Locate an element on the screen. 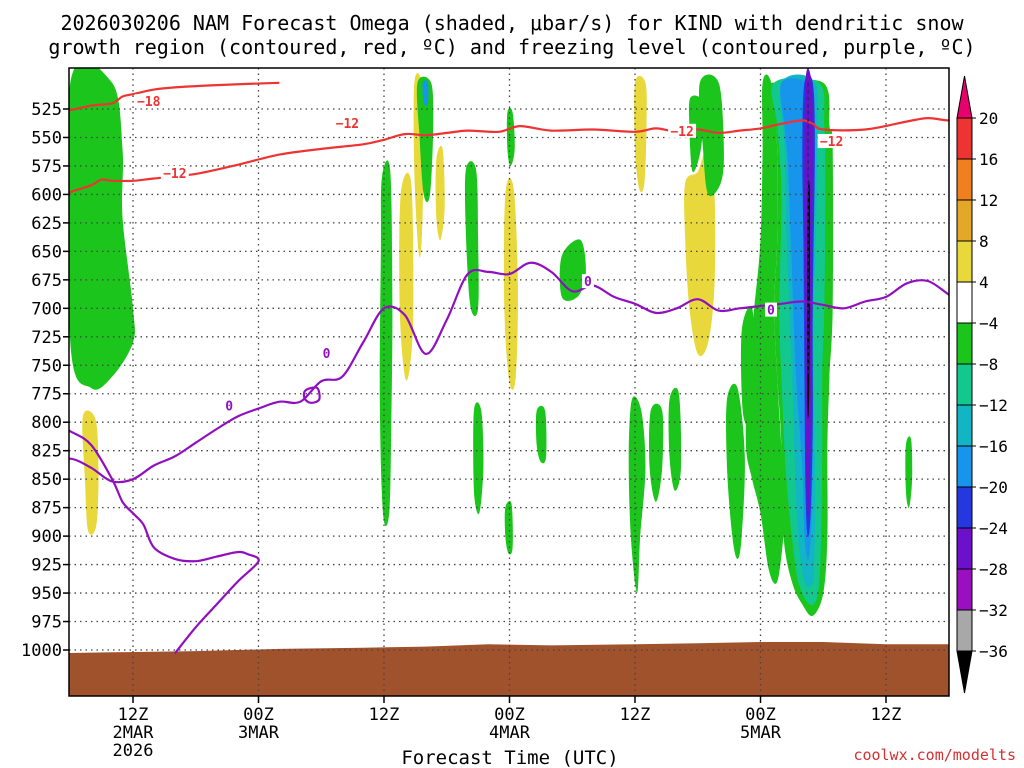 This screenshot has height=768, width=1024. colorbar-bottom-arrow is located at coordinates (964, 672).